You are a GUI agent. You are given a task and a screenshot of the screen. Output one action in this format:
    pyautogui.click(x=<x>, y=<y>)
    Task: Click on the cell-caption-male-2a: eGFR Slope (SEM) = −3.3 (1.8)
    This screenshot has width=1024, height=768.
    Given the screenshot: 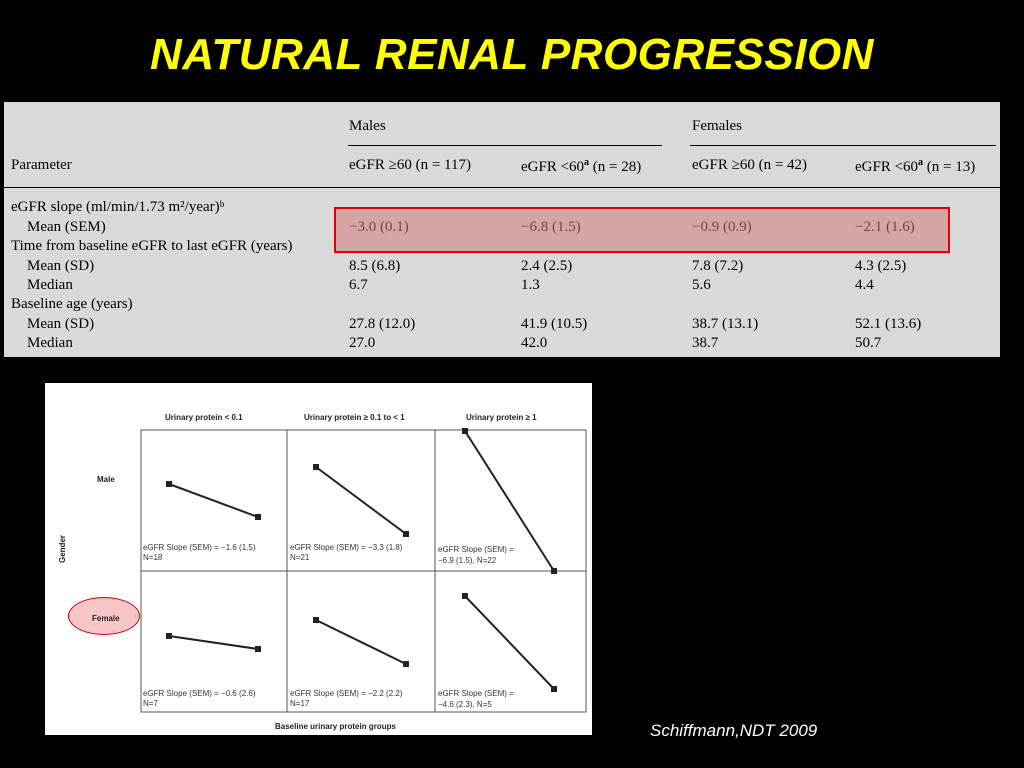 What is the action you would take?
    pyautogui.click(x=346, y=547)
    